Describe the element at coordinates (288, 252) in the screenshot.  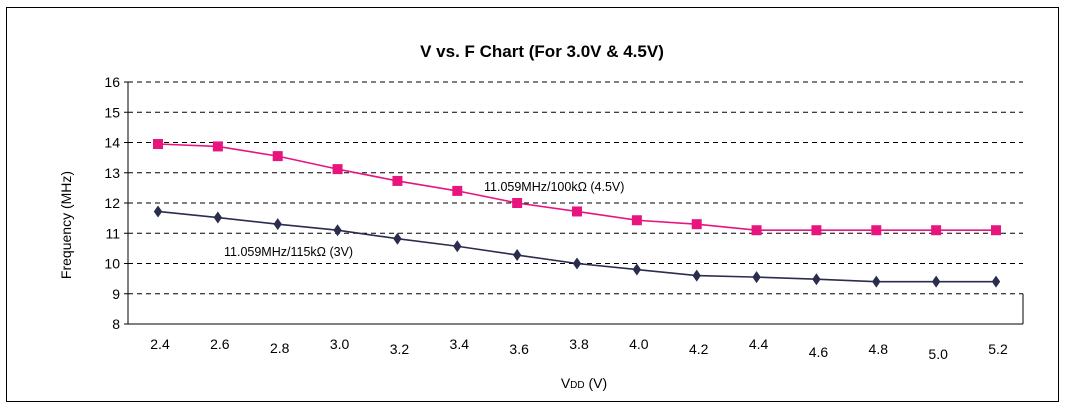
I see `series-label-3v: 11.059MHz/115kΩ (3V)` at that location.